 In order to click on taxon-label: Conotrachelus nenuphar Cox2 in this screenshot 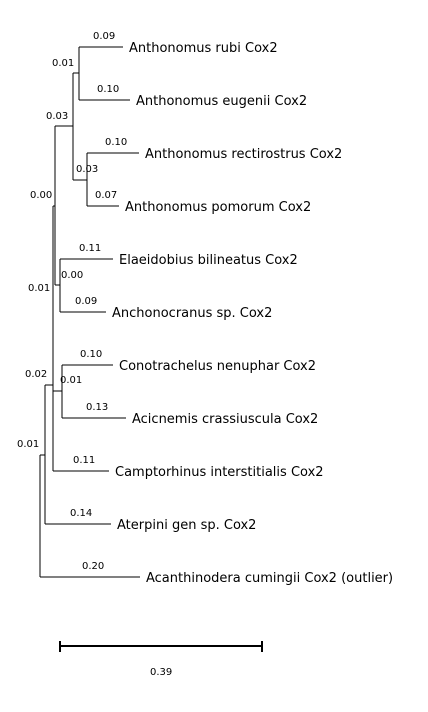, I will do `click(217, 366)`.